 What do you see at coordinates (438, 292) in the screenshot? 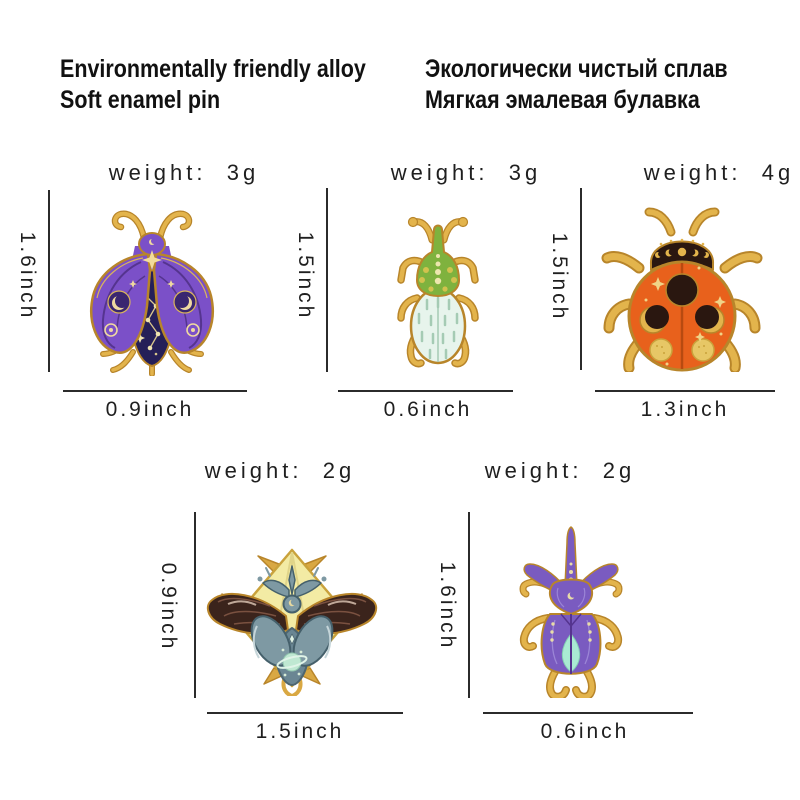
I see `weevil-beetle-pin-image` at bounding box center [438, 292].